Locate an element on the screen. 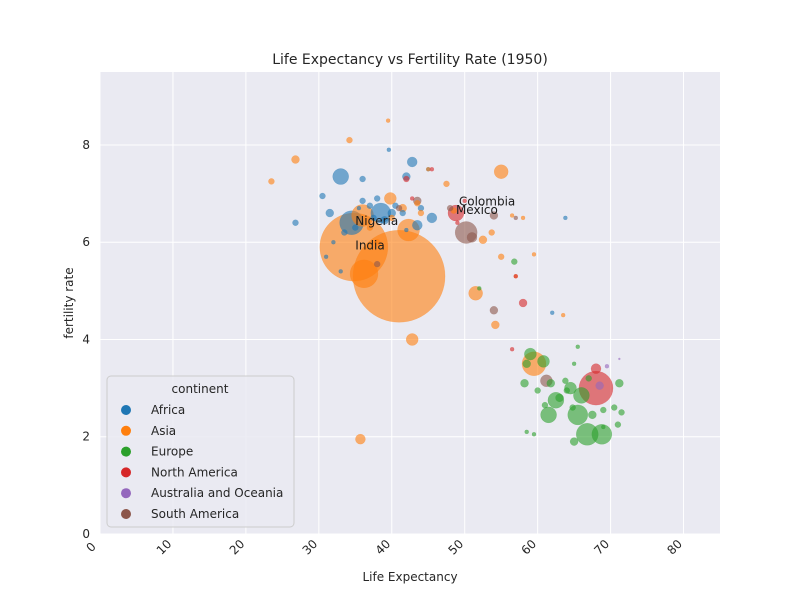 Image resolution: width=800 pixels, height=600 pixels. legend-entry: Australia and Oceania is located at coordinates (217, 493).